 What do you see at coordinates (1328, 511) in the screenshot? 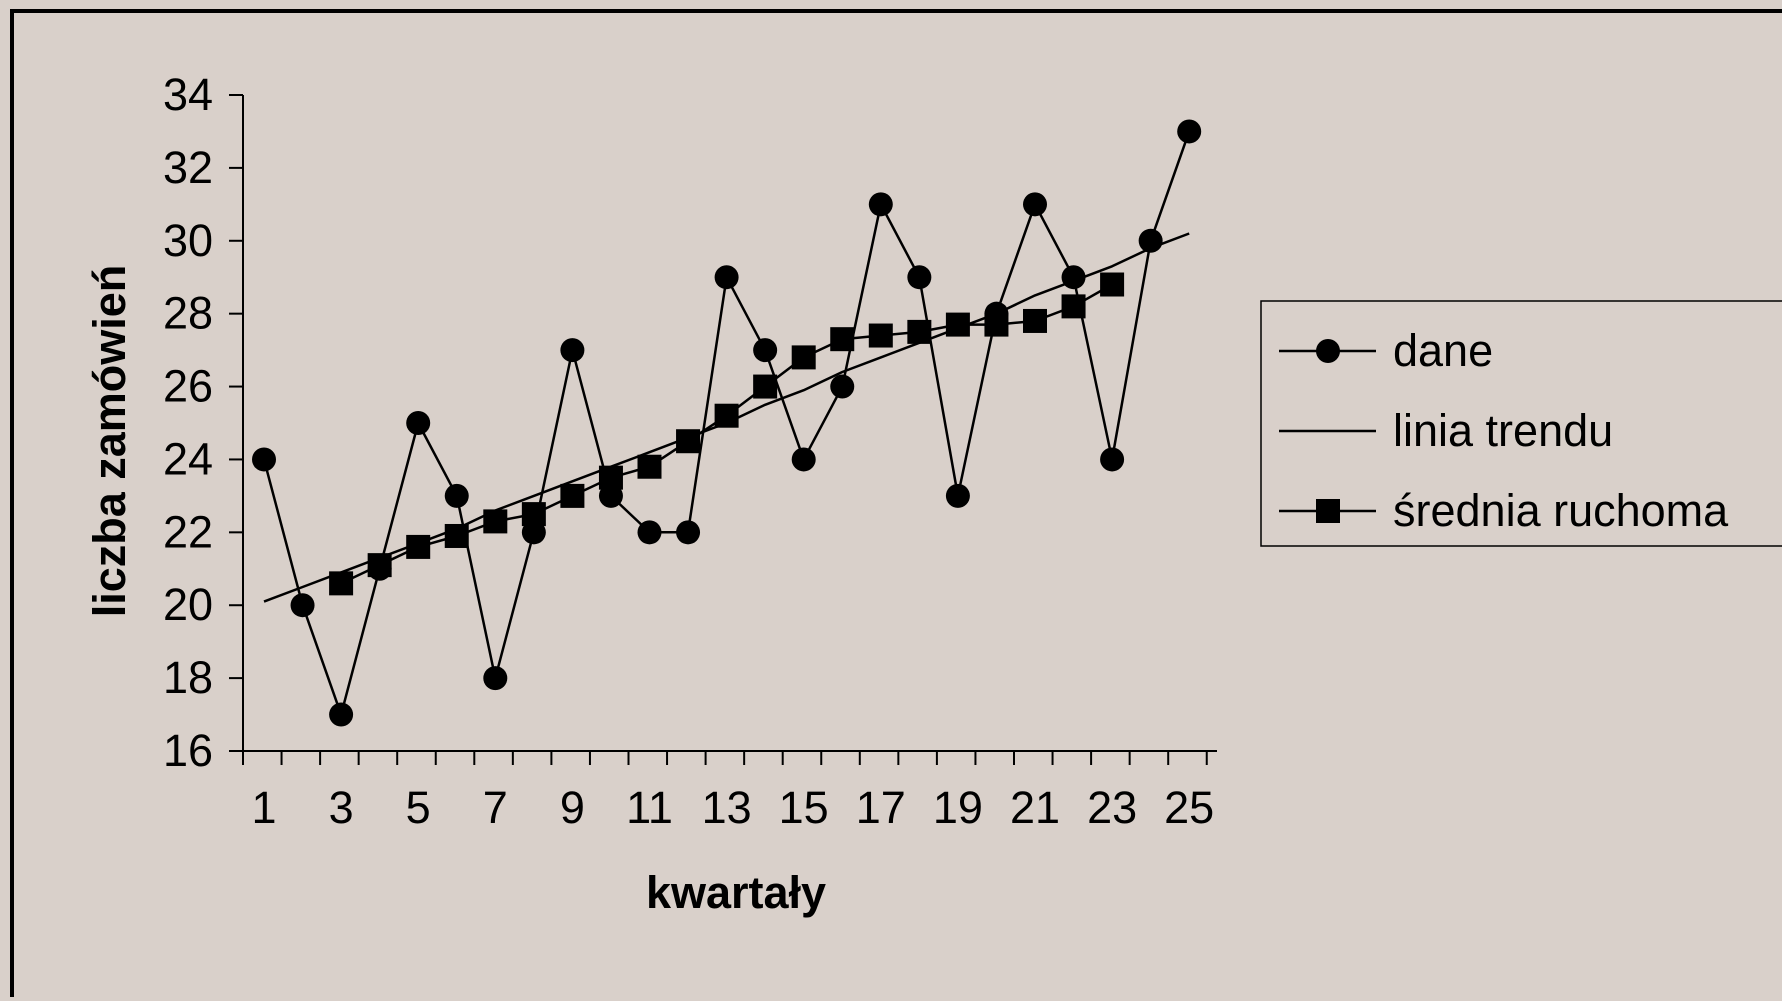
I see `legend-marker-square` at bounding box center [1328, 511].